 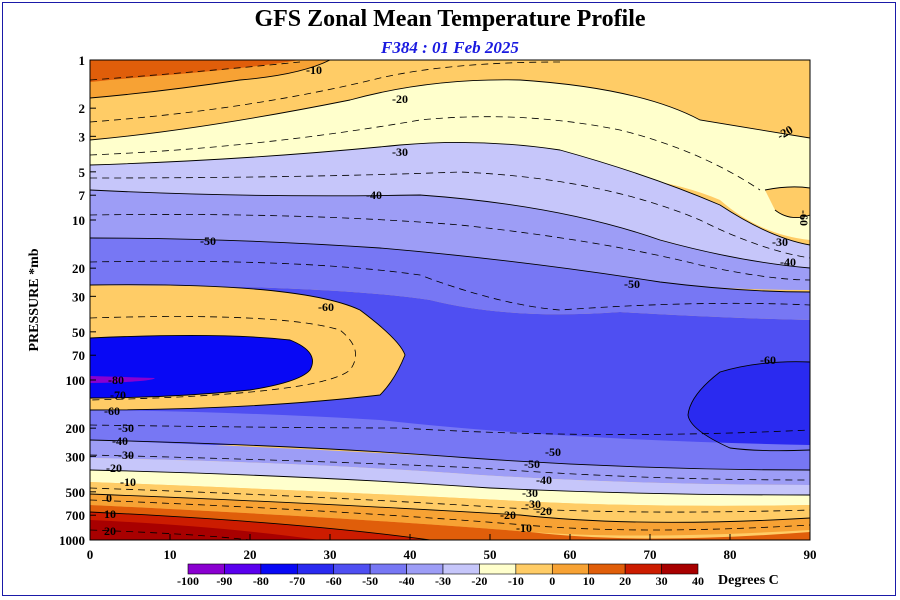 I want to click on y-tick-label: 50, so click(x=78, y=332).